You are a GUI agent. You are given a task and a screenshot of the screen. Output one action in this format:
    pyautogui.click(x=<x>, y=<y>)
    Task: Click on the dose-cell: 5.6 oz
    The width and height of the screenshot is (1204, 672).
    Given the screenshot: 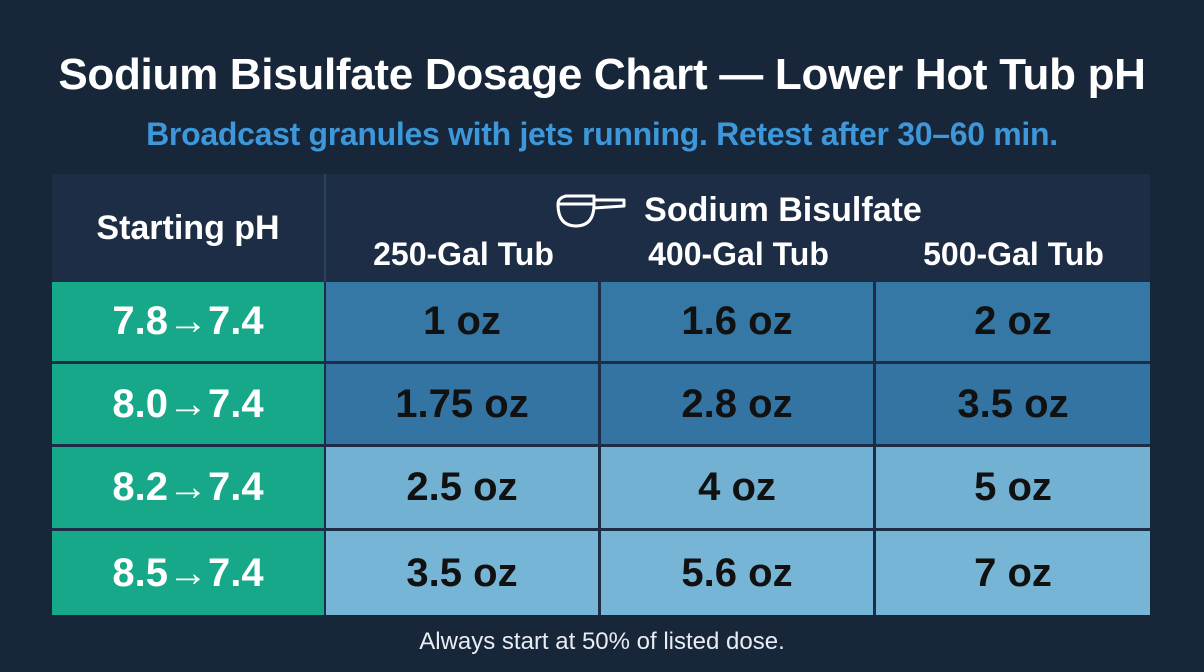 What is the action you would take?
    pyautogui.click(x=738, y=573)
    